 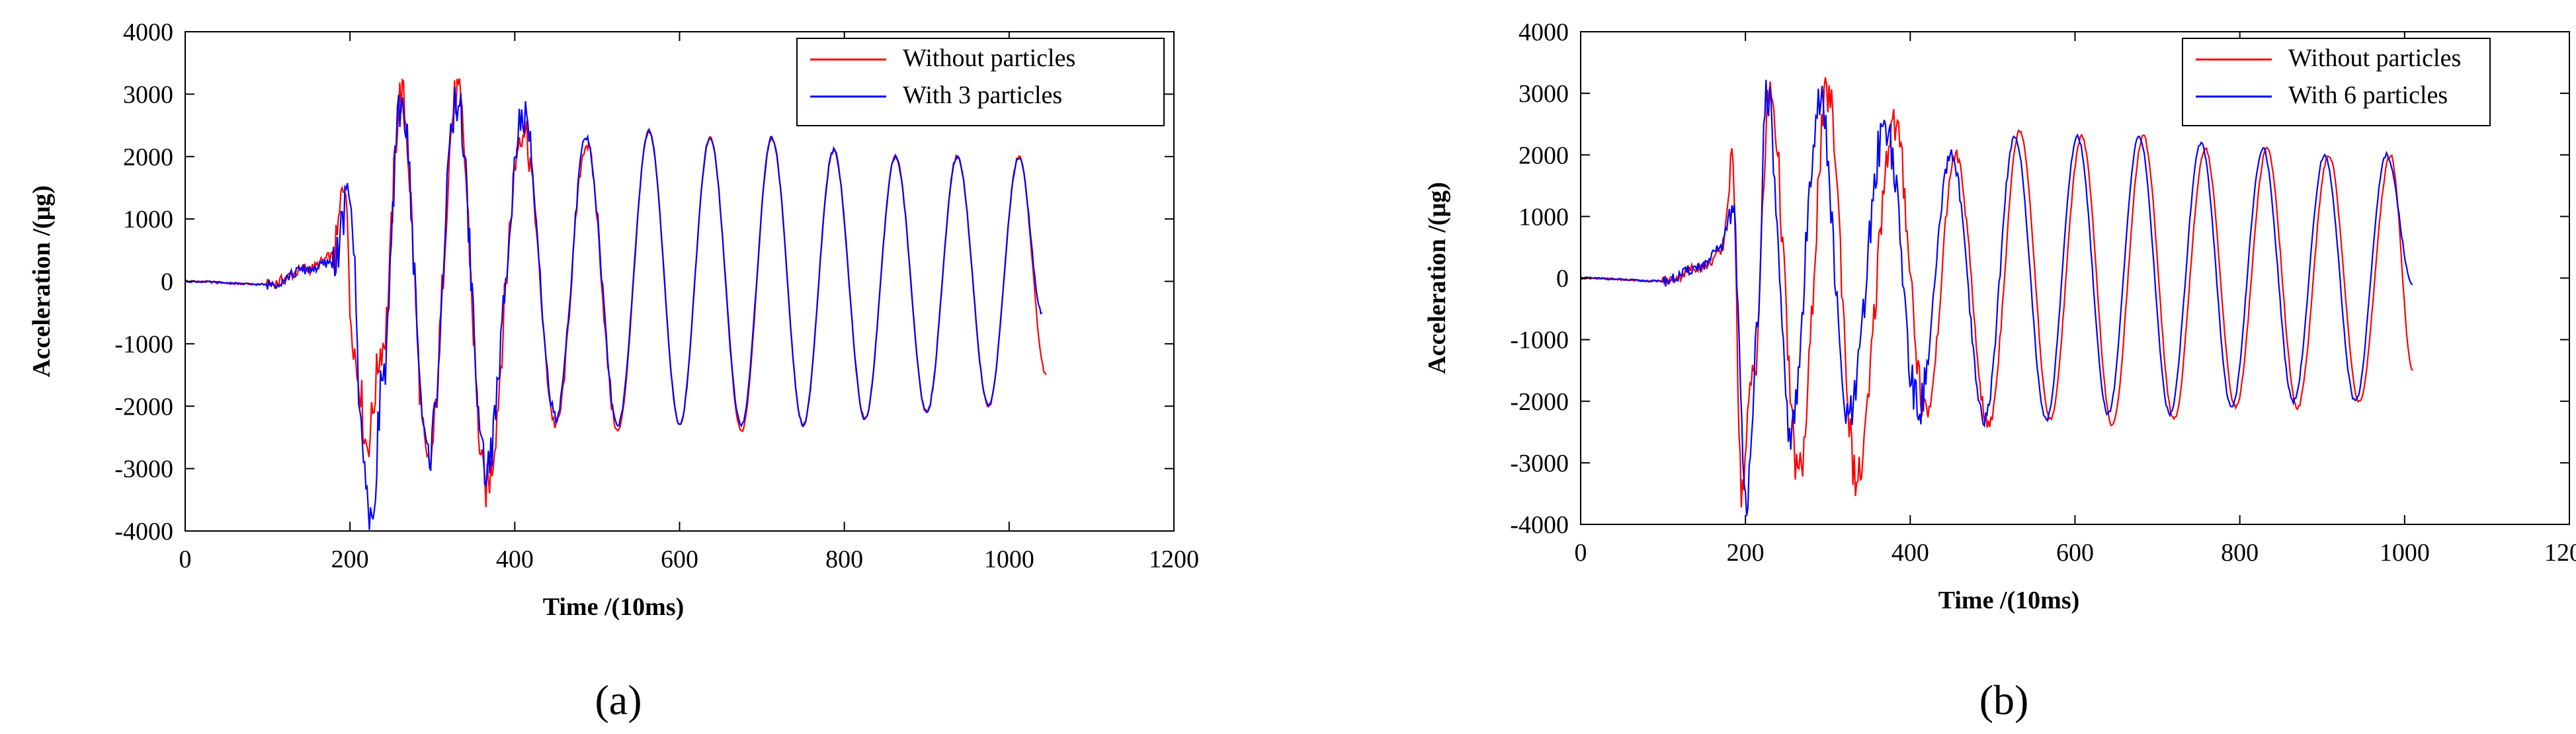 I want to click on panel-caption-b: (b), so click(x=2004, y=699).